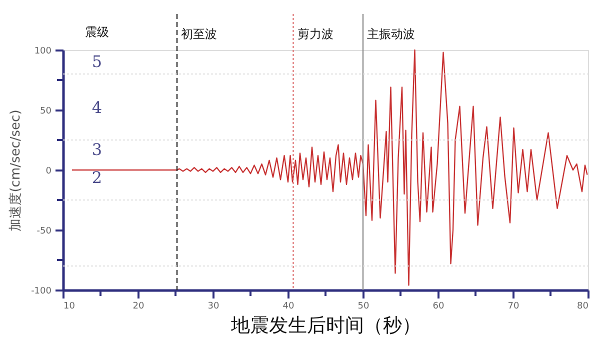 The image size is (600, 358). What do you see at coordinates (514, 307) in the screenshot?
I see `x-tick-label: 70` at bounding box center [514, 307].